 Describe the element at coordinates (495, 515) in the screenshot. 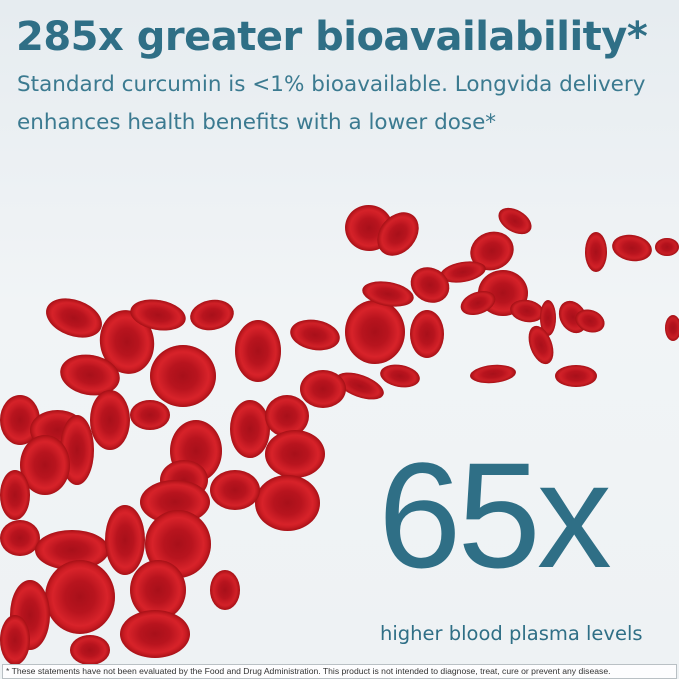

I see `stat-value: 65x` at that location.